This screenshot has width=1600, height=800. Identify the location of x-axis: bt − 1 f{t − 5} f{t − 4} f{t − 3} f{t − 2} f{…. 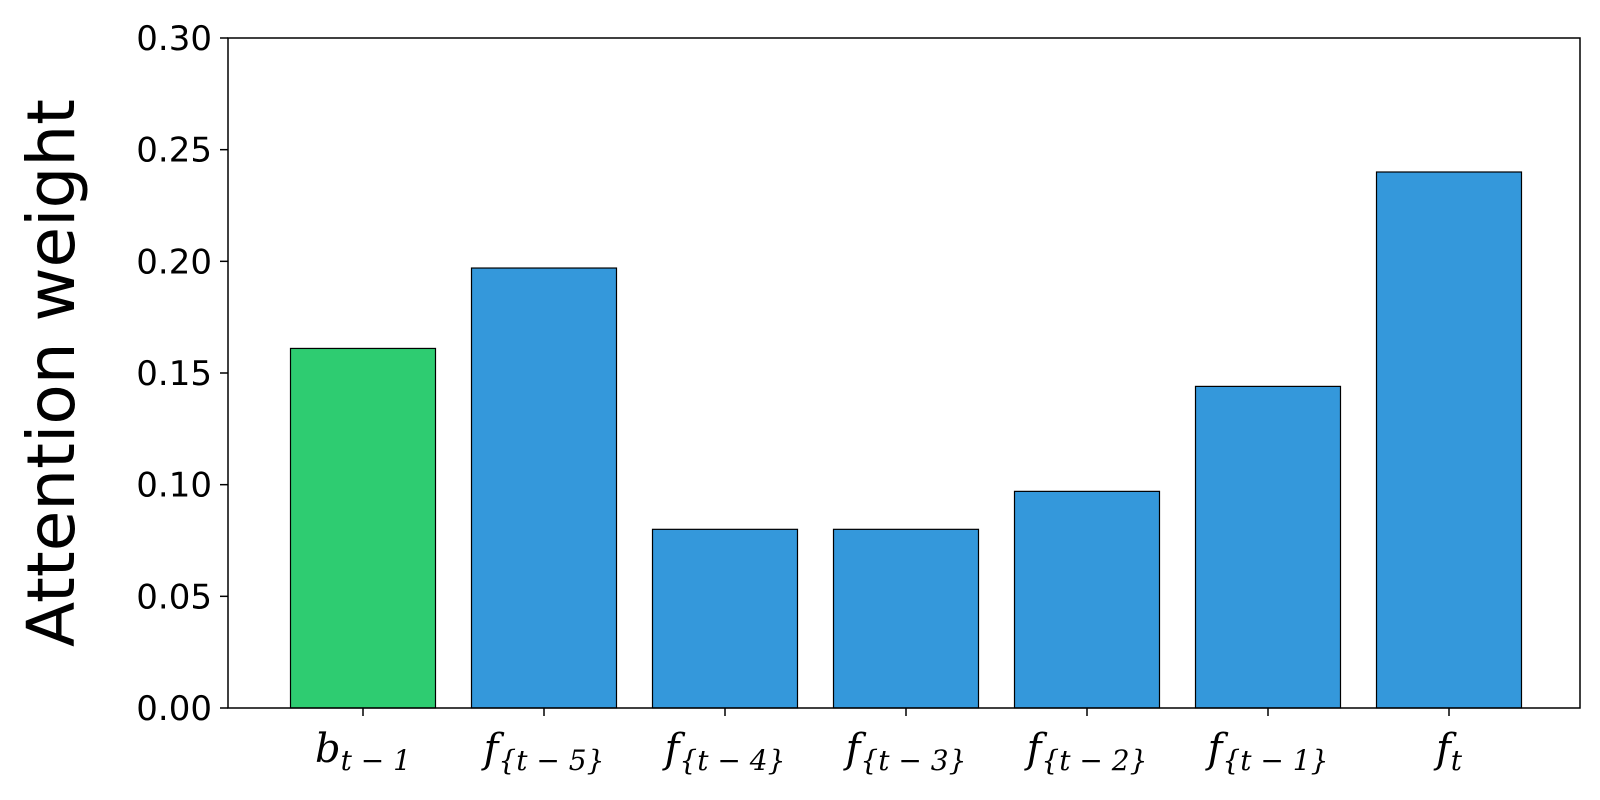
(889, 742).